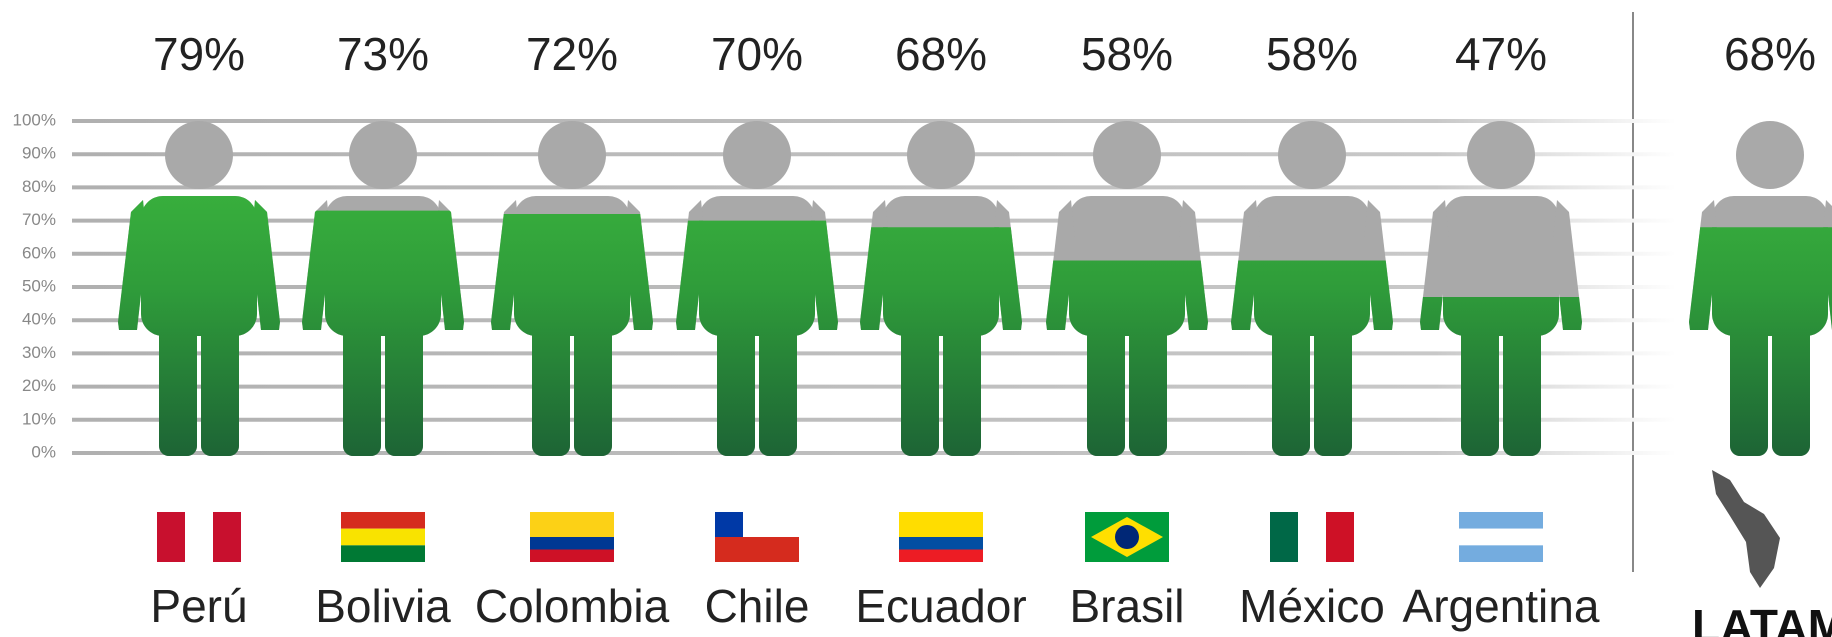  I want to click on y-tick-label: 30%, so click(39, 352).